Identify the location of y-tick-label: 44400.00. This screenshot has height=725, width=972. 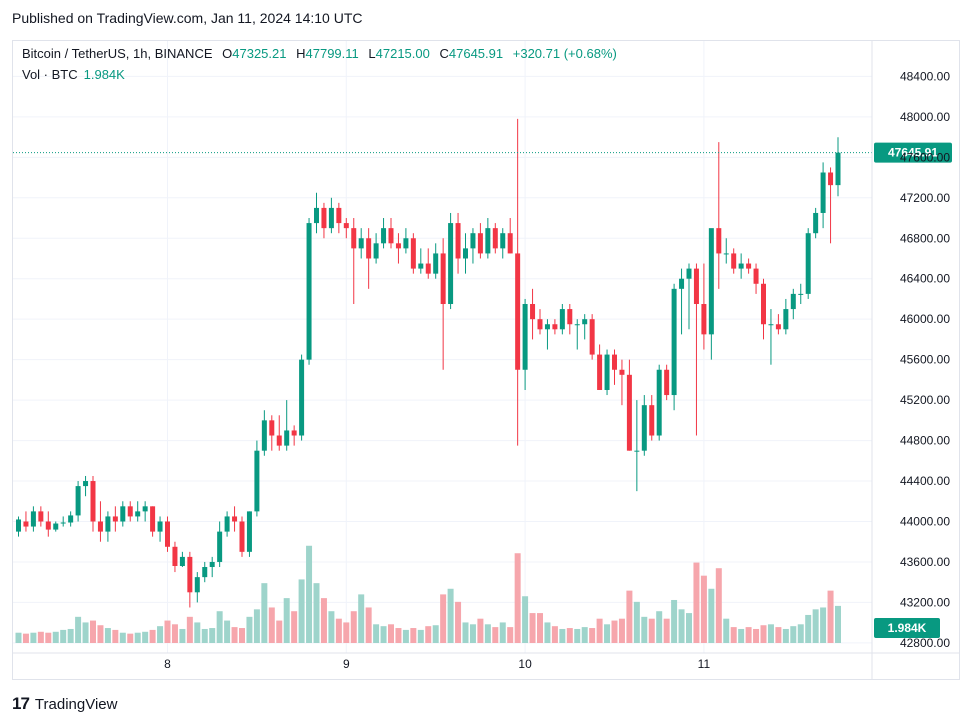
(925, 481).